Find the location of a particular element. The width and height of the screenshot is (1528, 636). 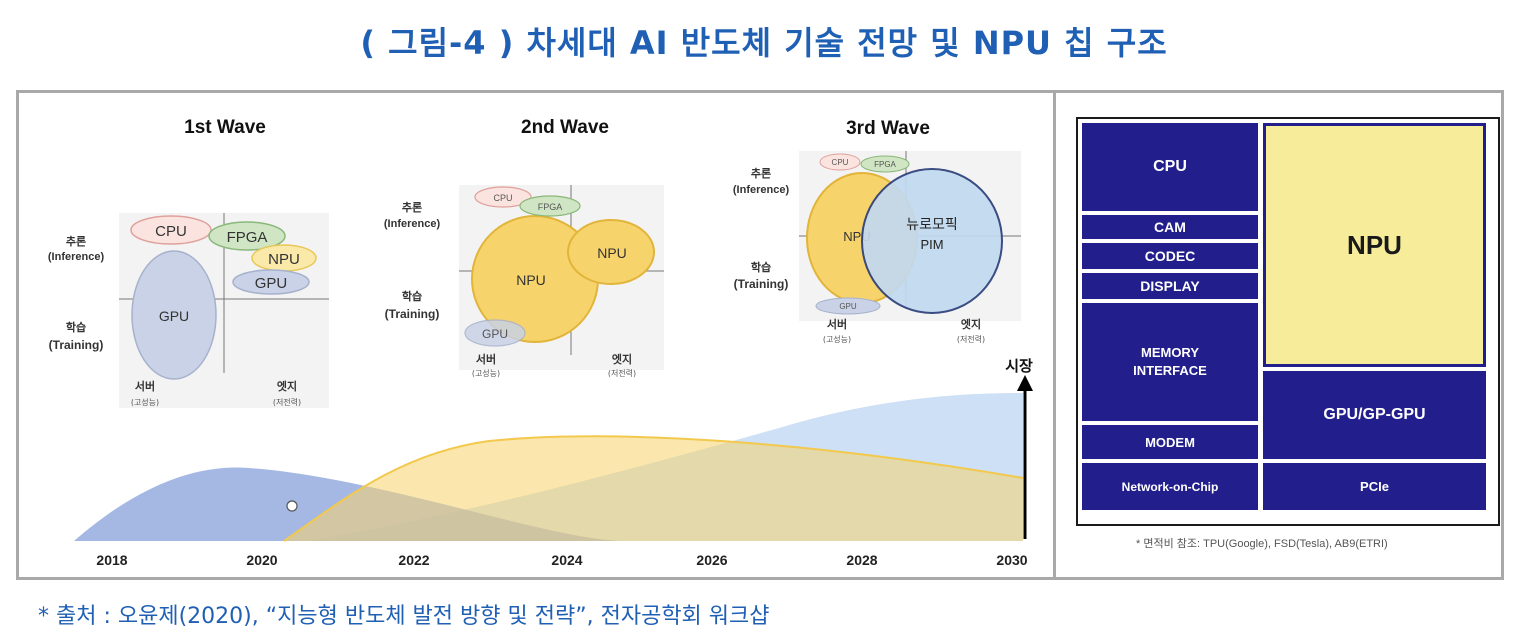

chip-label: PIM is located at coordinates (931, 244).